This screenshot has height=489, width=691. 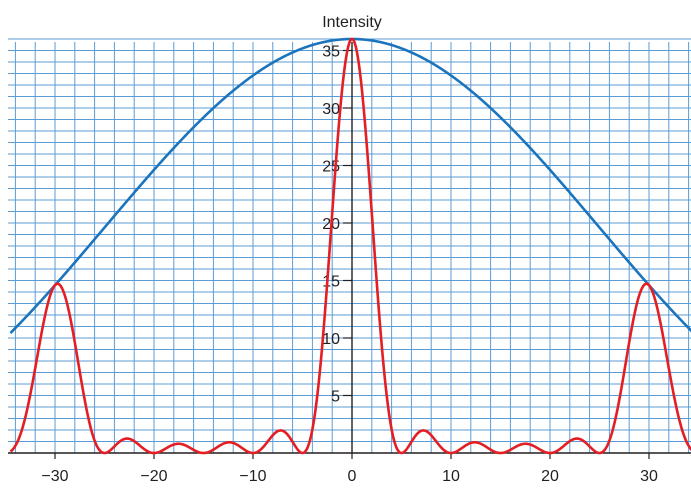 What do you see at coordinates (331, 167) in the screenshot?
I see `y-tick-label: 25` at bounding box center [331, 167].